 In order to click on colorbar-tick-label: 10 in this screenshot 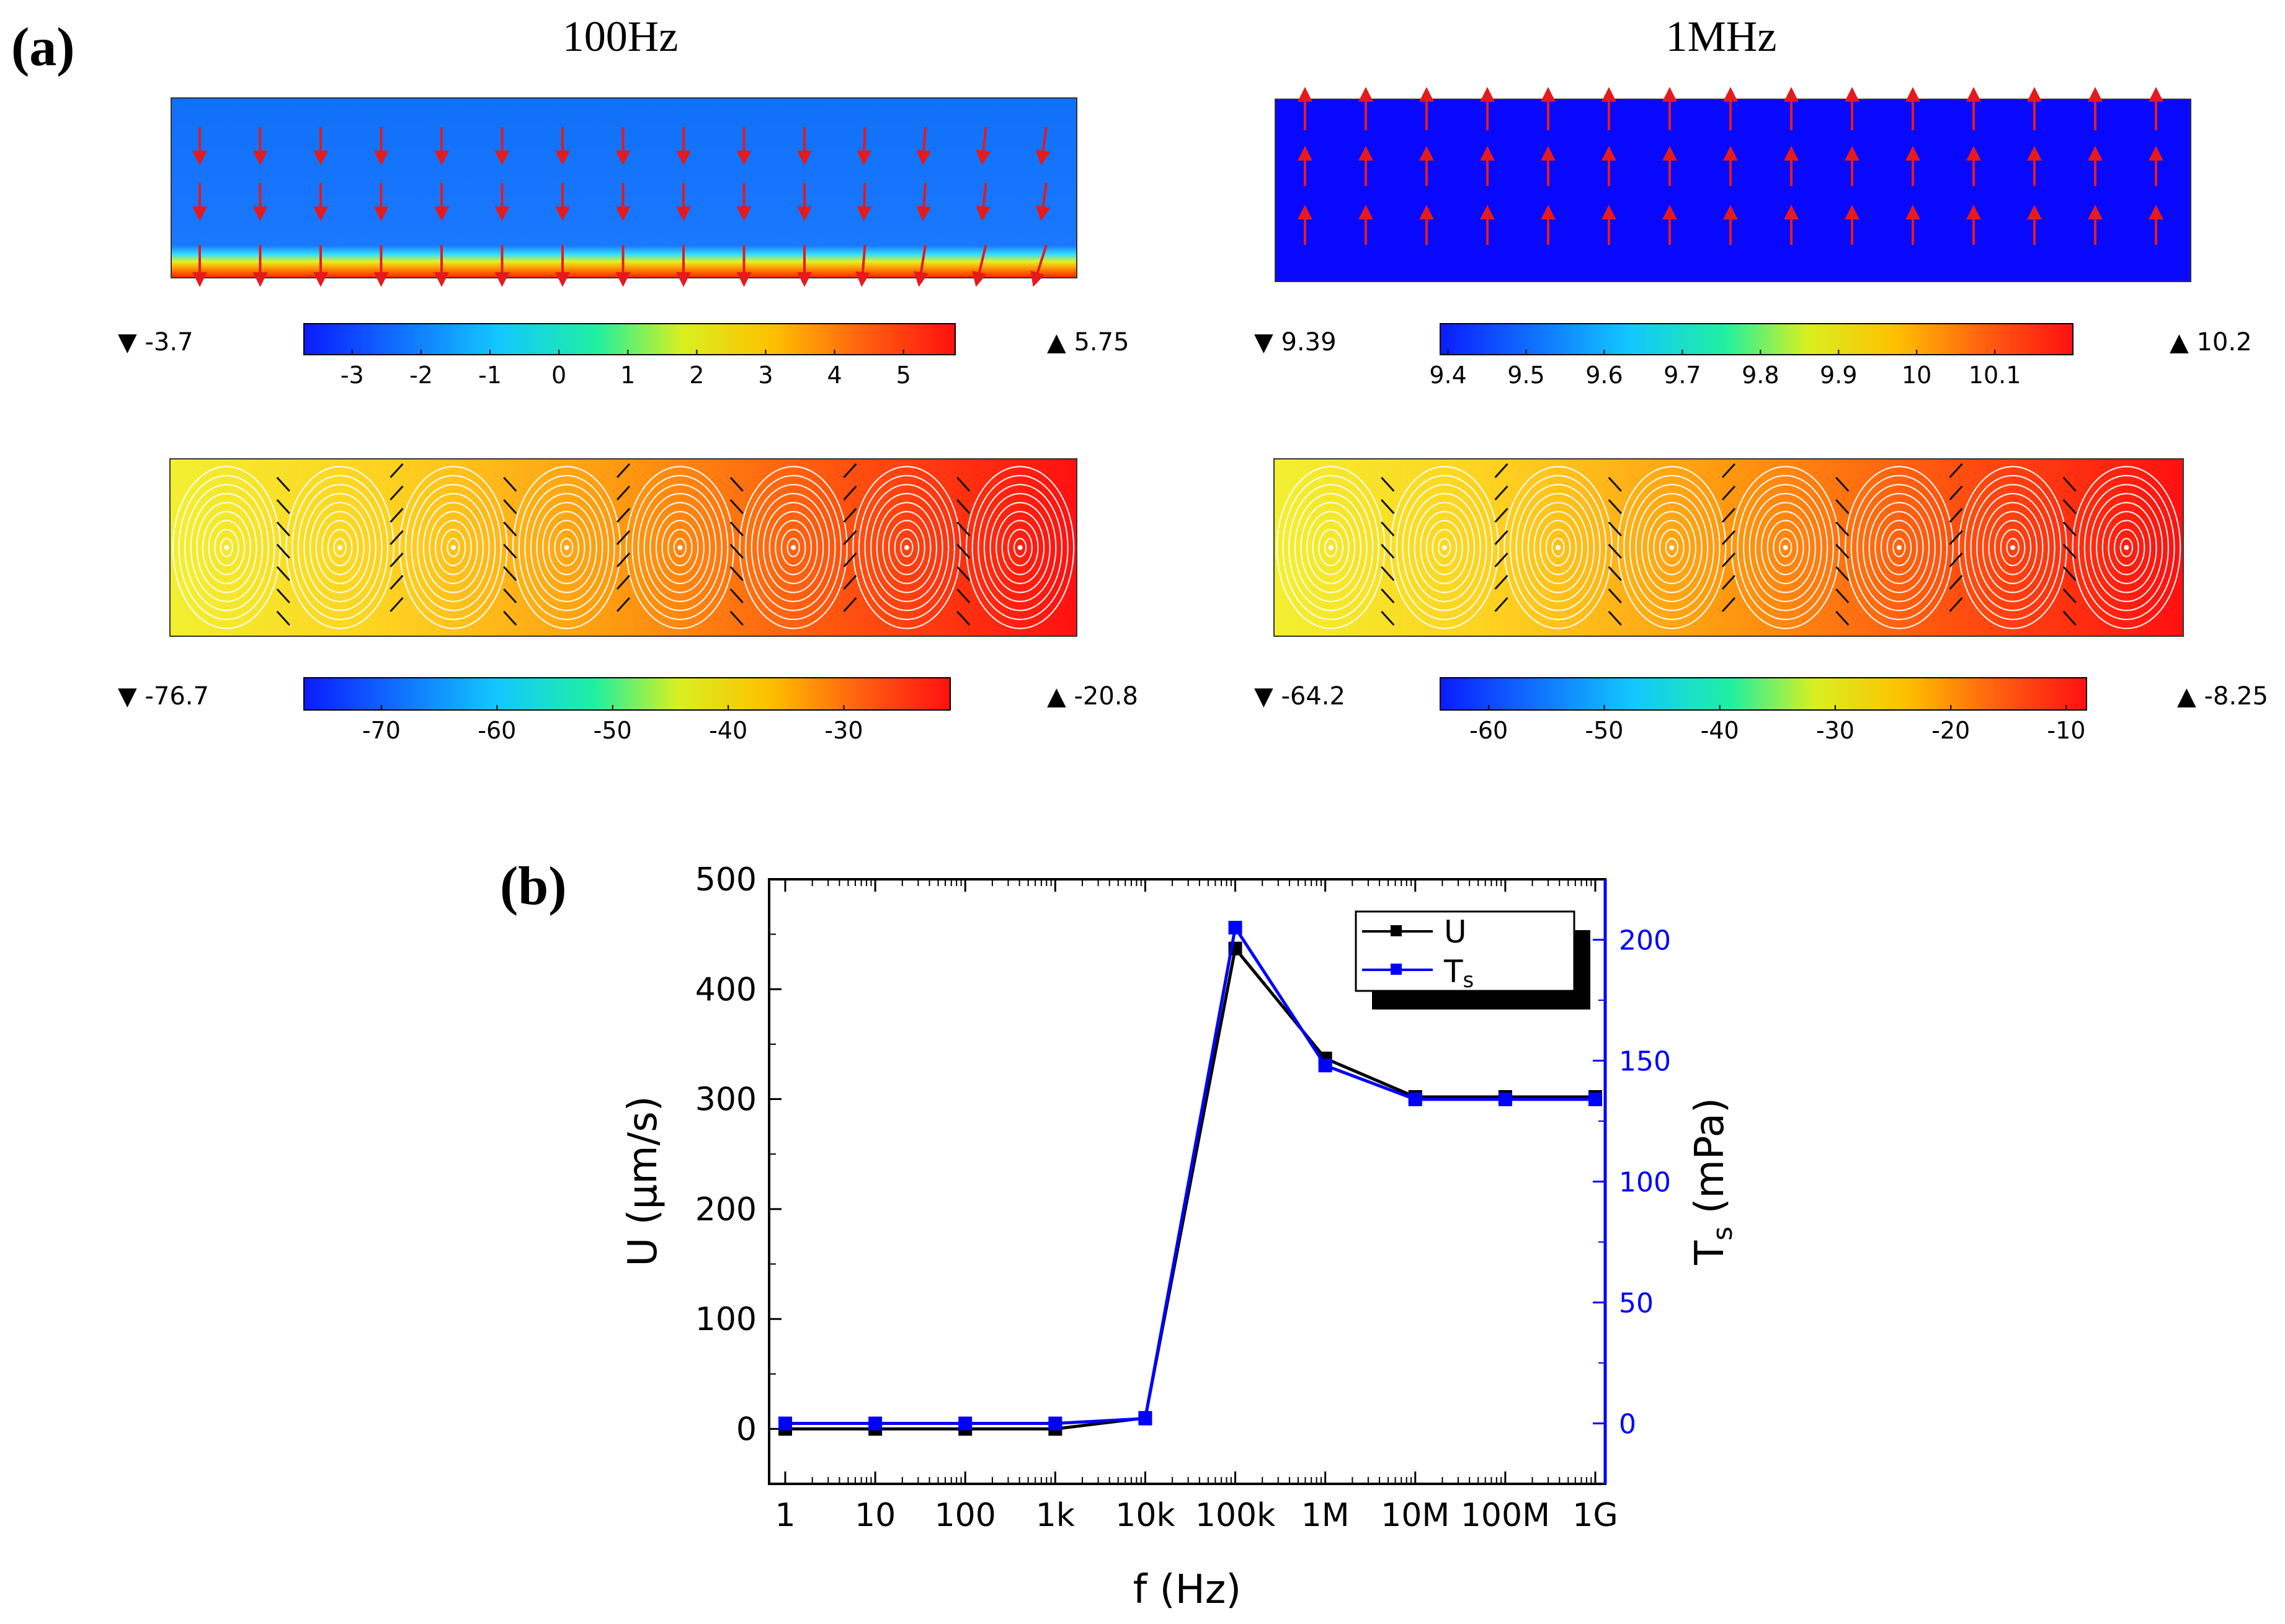, I will do `click(1917, 375)`.